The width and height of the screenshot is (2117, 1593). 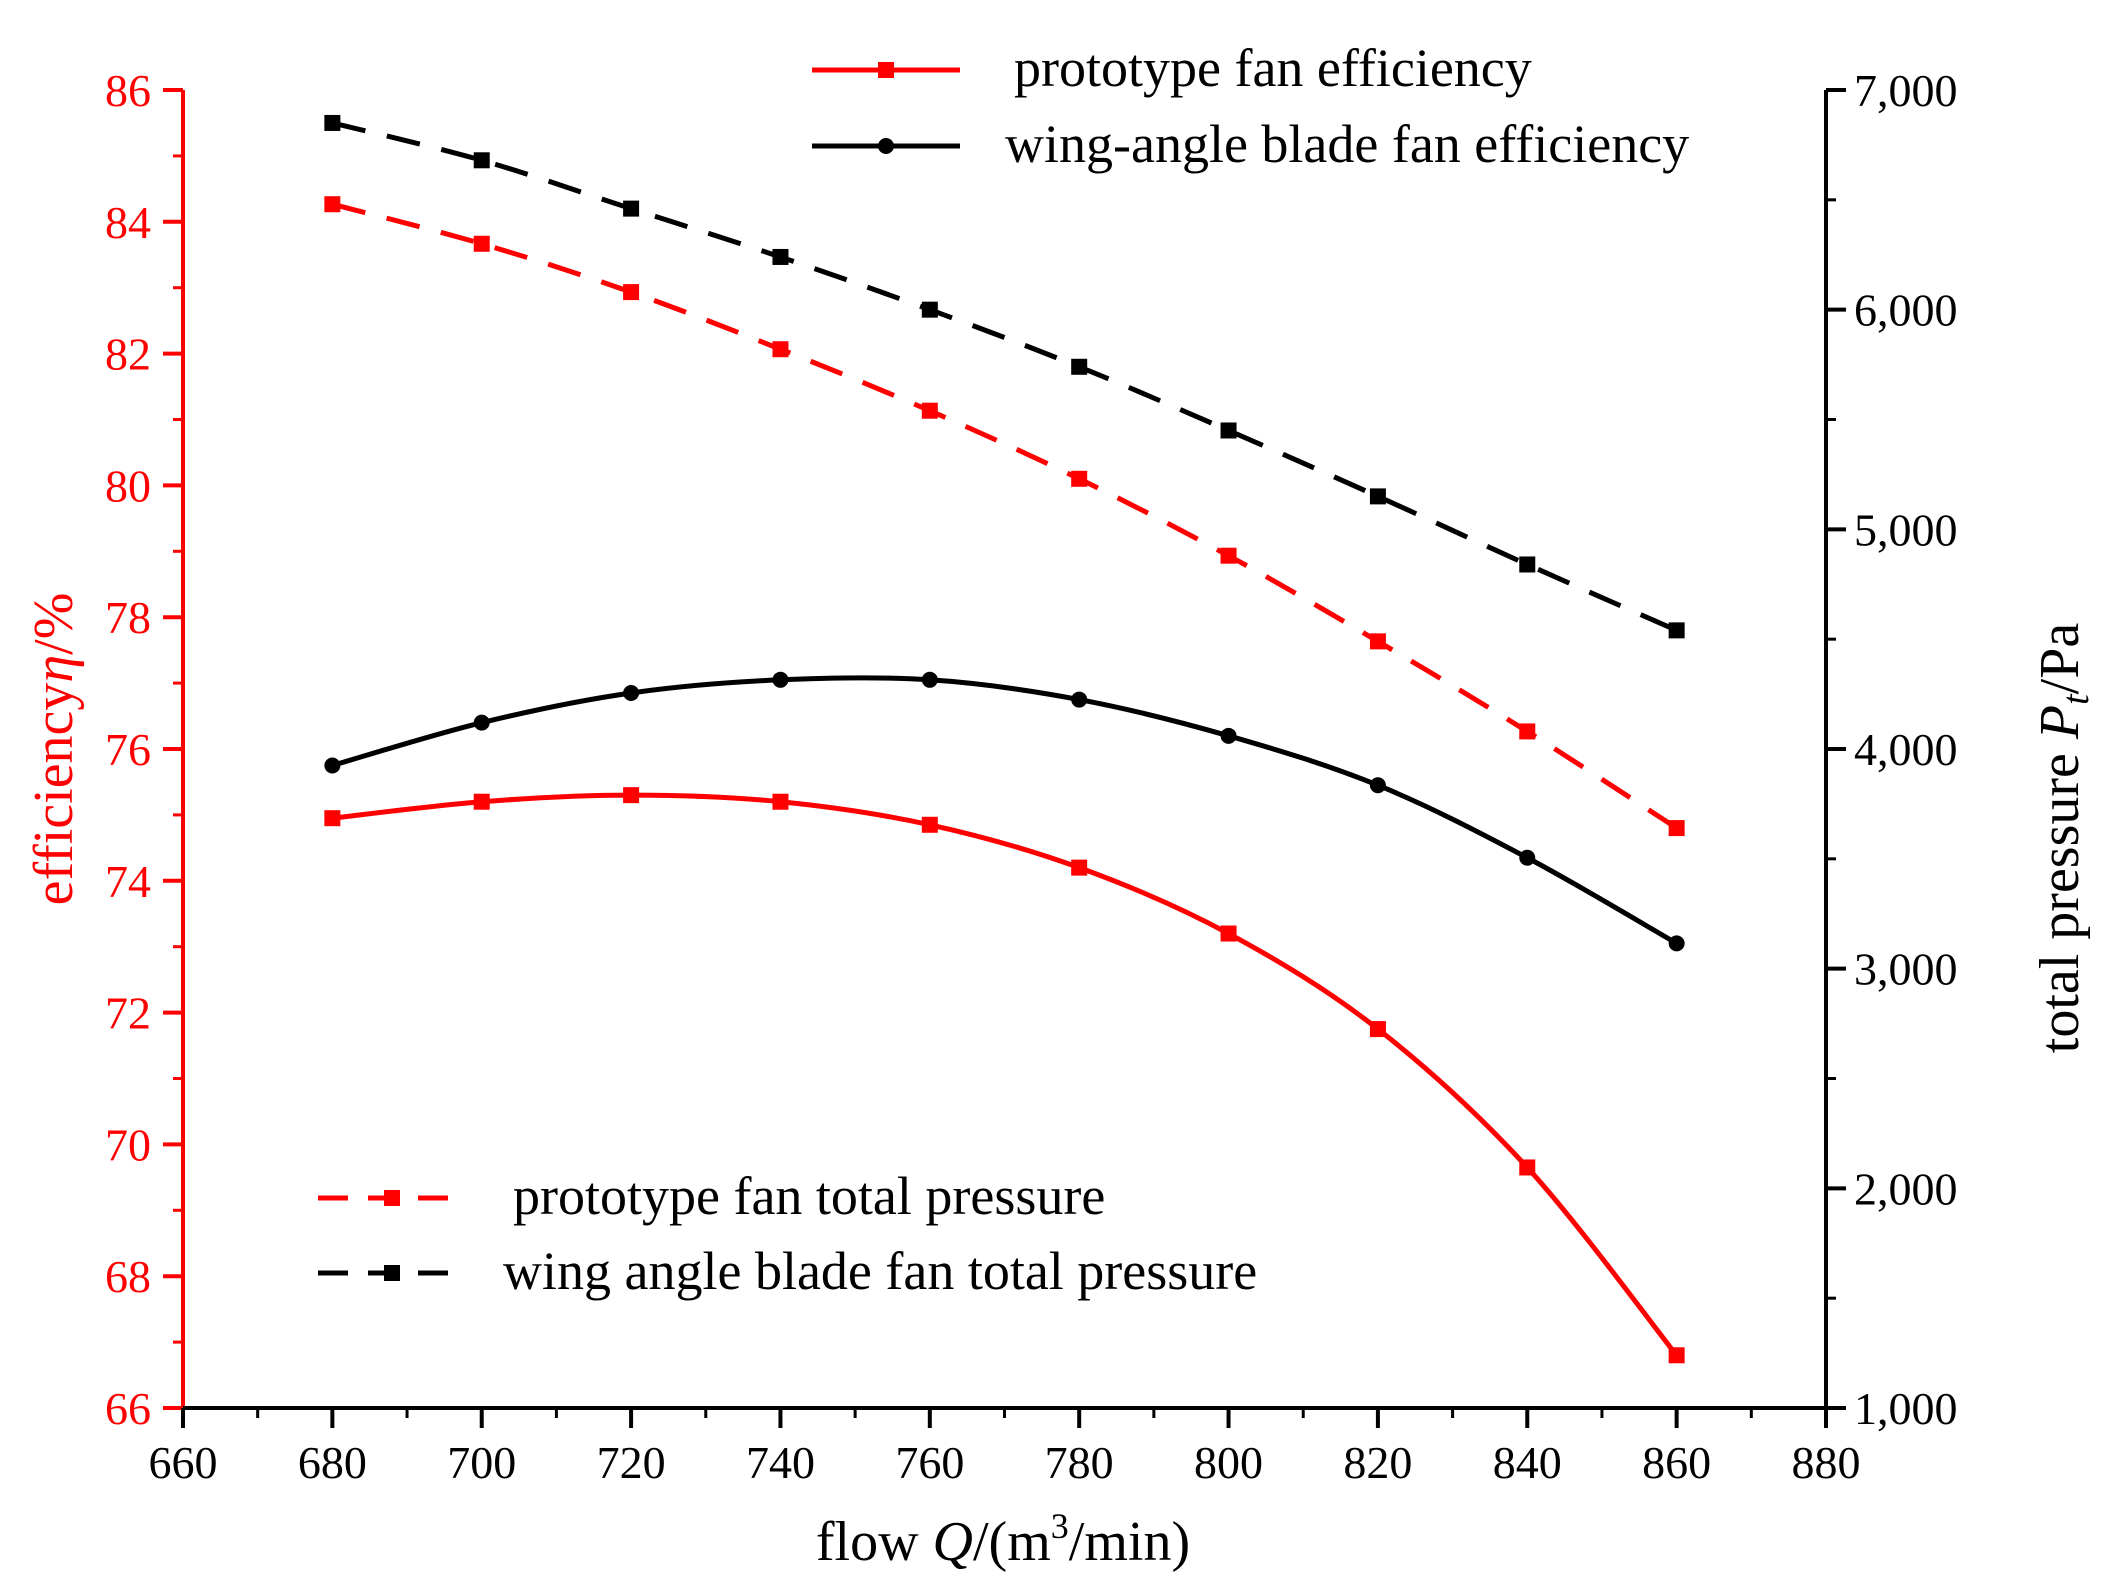 What do you see at coordinates (481, 1462) in the screenshot?
I see `bottom-tick-label: 700` at bounding box center [481, 1462].